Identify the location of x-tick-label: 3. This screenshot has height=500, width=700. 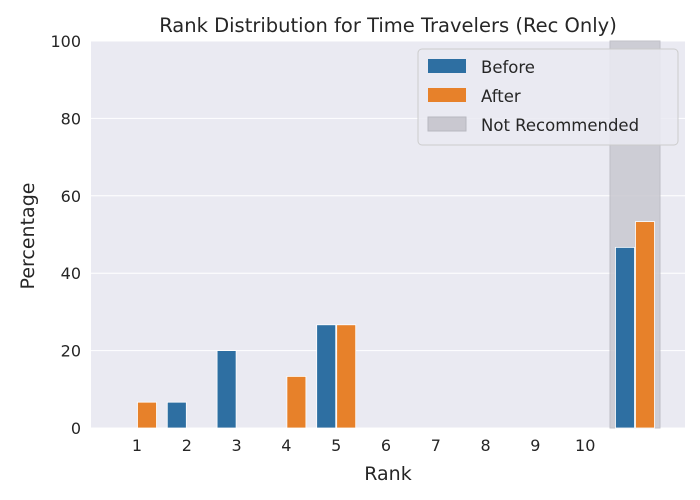
(237, 445).